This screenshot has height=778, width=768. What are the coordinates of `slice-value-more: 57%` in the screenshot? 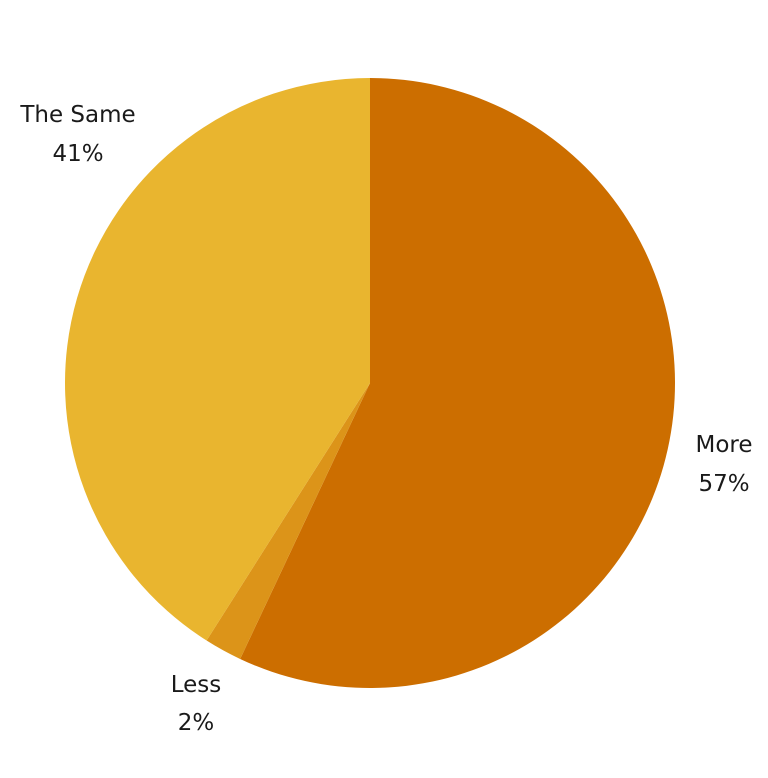 It's located at (723, 484).